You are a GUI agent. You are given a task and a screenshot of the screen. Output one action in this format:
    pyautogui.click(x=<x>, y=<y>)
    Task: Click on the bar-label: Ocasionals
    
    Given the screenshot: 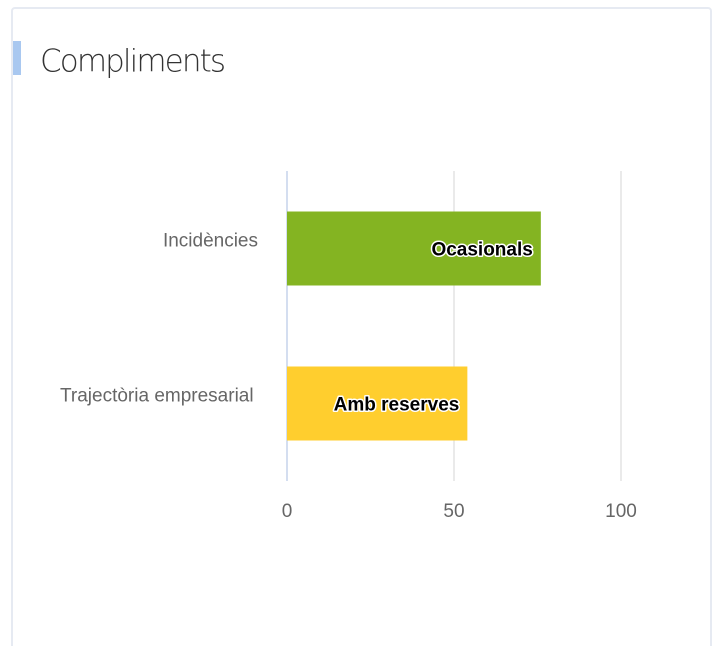 What is the action you would take?
    pyautogui.click(x=481, y=250)
    